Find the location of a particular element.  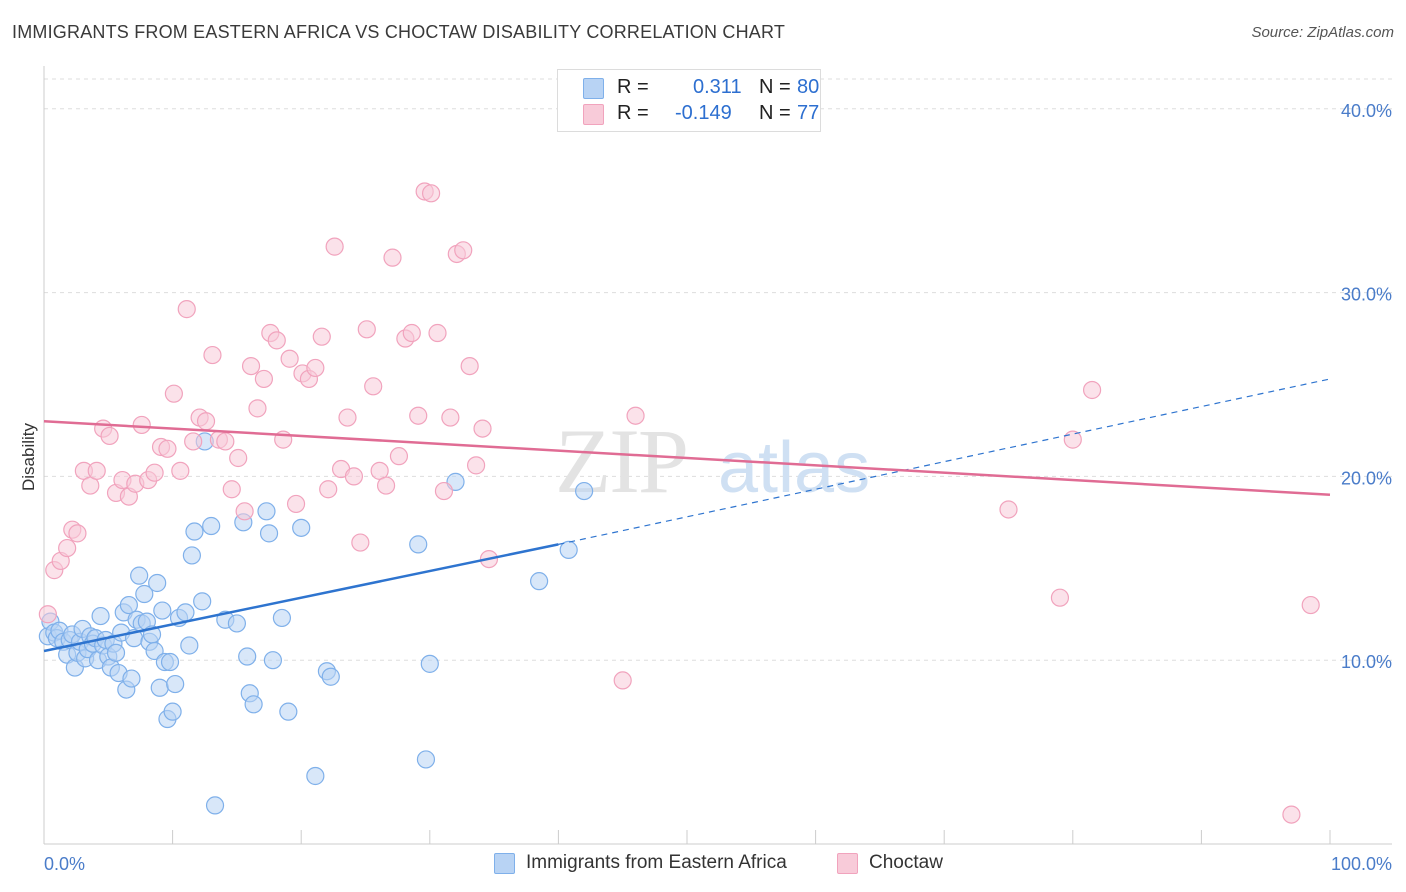

legend-swatch-immigrants is located at coordinates (593, 88).